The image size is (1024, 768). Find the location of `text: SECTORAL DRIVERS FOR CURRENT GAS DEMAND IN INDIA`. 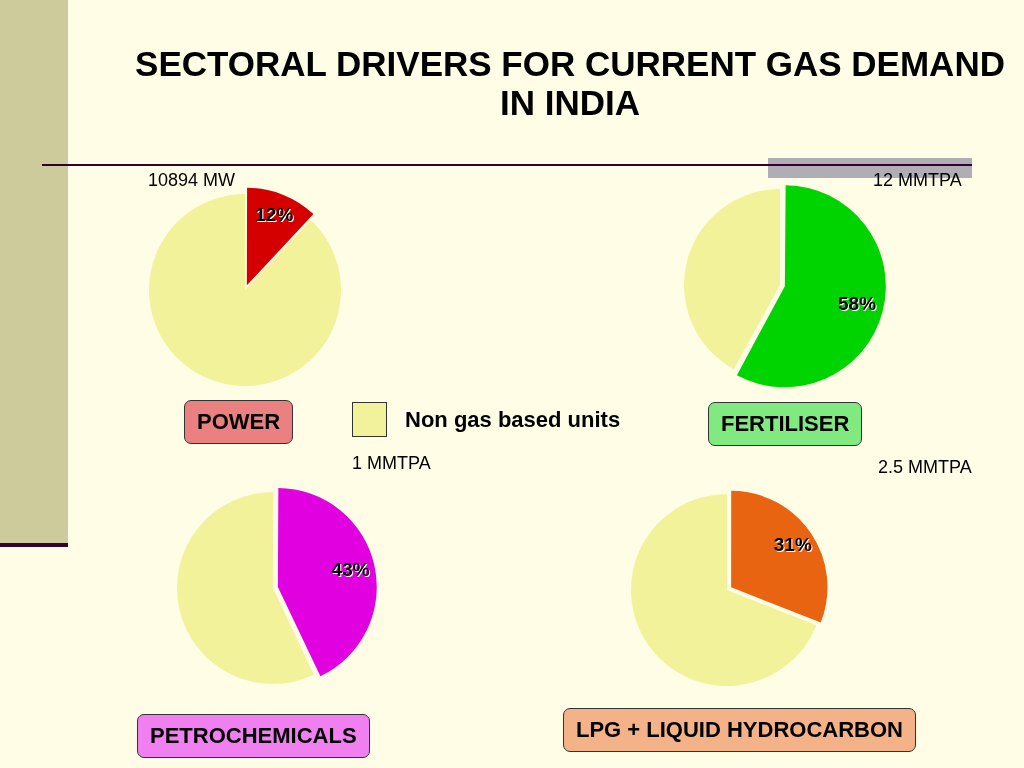

text: SECTORAL DRIVERS FOR CURRENT GAS DEMAND IN INDIA is located at coordinates (570, 83).